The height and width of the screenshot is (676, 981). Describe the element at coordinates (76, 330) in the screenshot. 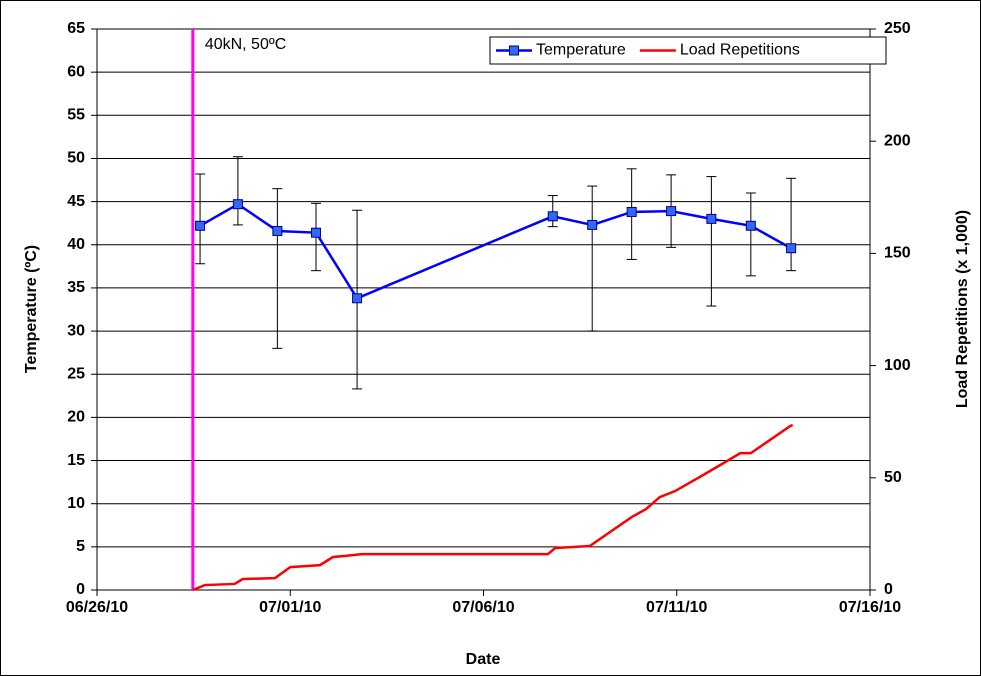

I see `y-tick-label: 30` at that location.